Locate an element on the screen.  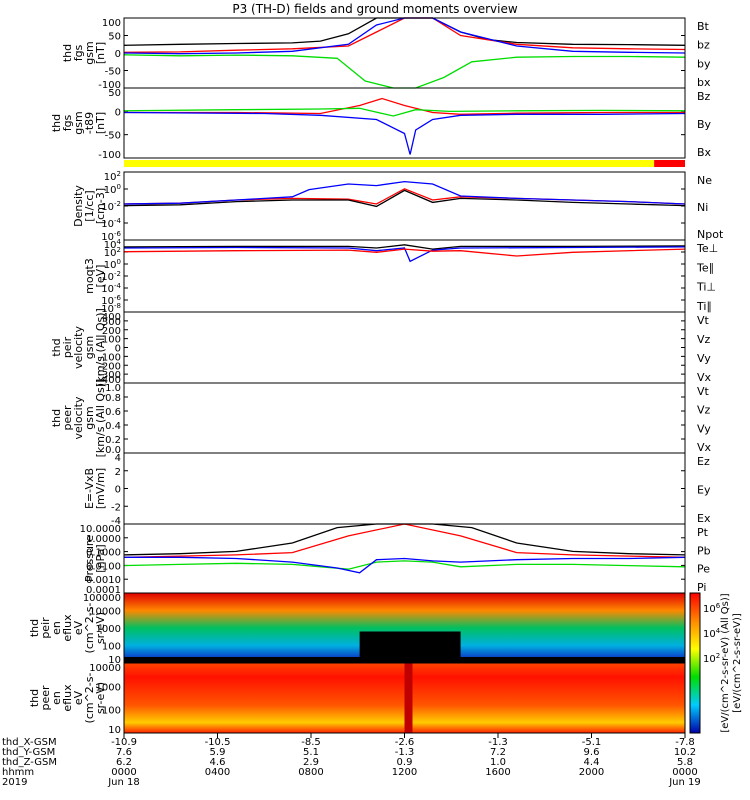
panel-p8: Pressure[nPa] is located at coordinates (384, 558).